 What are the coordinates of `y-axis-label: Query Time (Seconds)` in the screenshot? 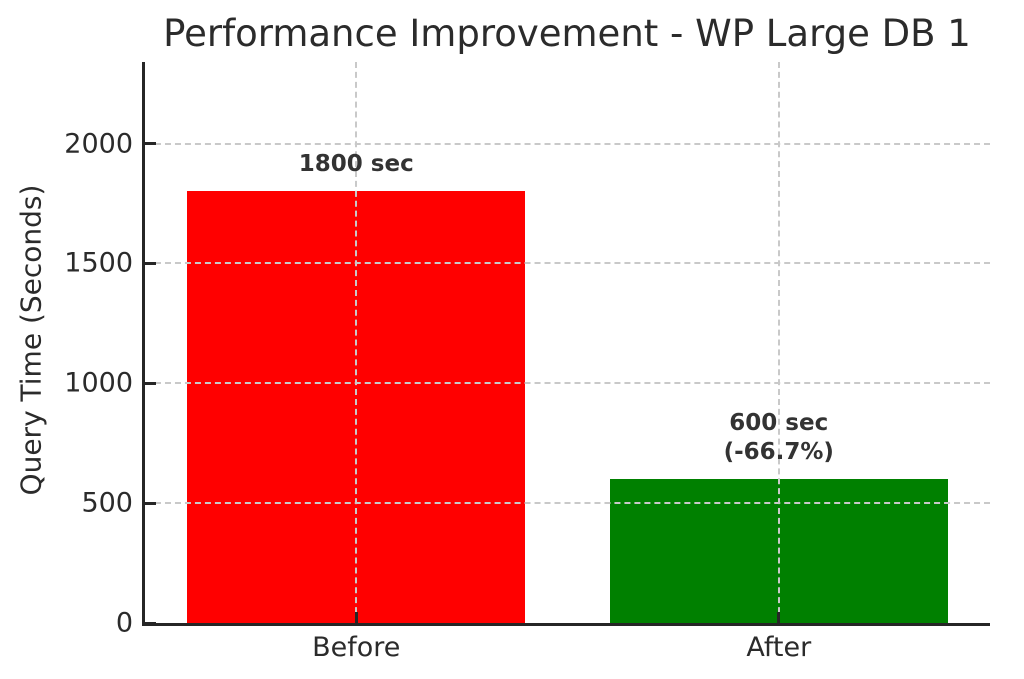 It's located at (31, 340).